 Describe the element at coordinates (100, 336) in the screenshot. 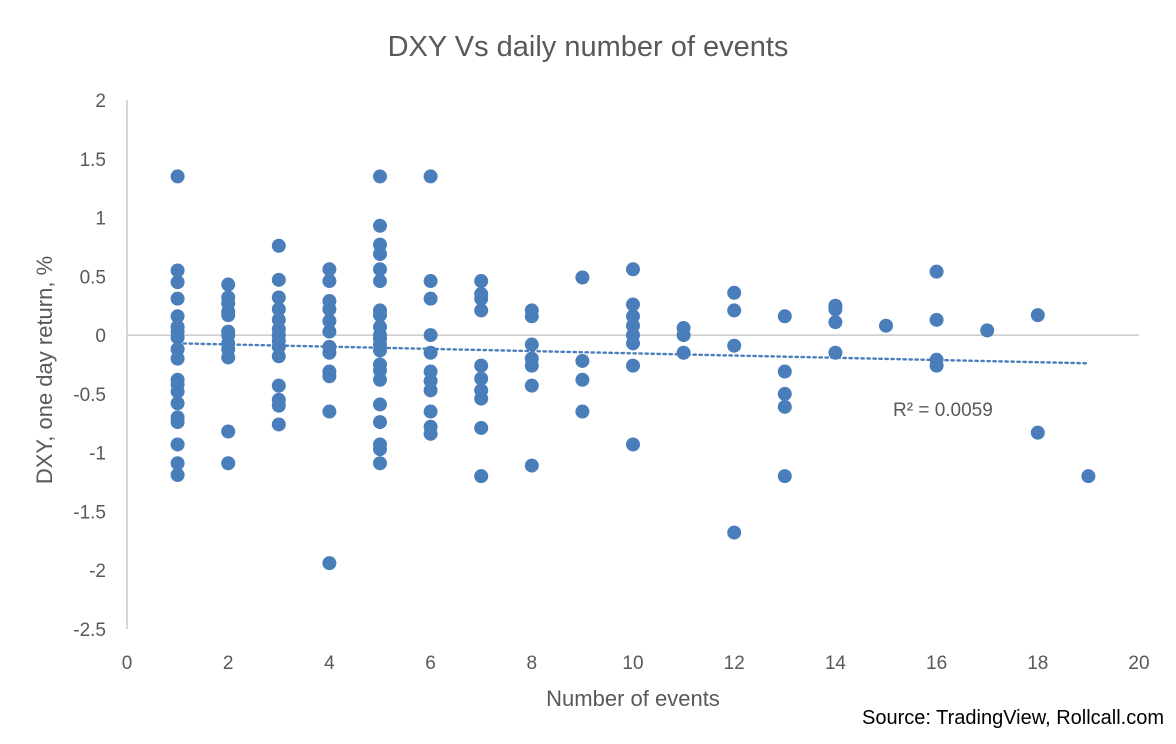

I see `y-tick-label: 0` at that location.